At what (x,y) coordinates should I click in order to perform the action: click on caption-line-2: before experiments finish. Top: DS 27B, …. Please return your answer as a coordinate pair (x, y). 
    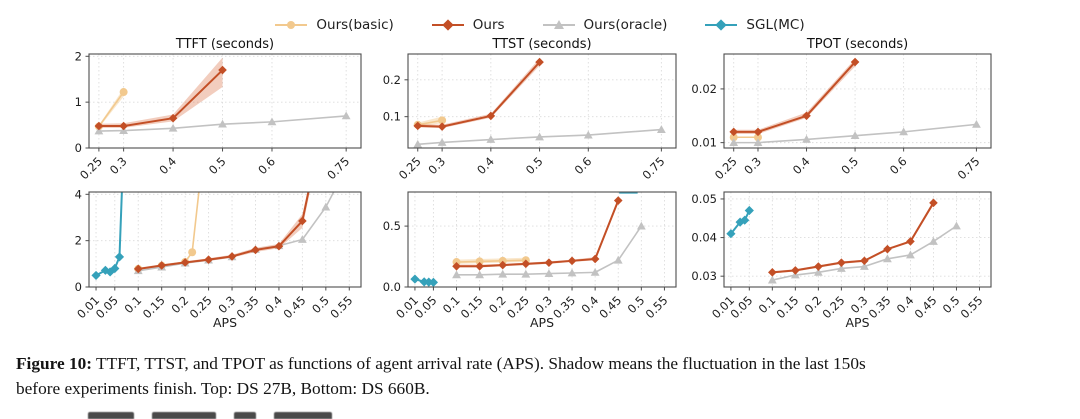
    Looking at the image, I should click on (223, 388).